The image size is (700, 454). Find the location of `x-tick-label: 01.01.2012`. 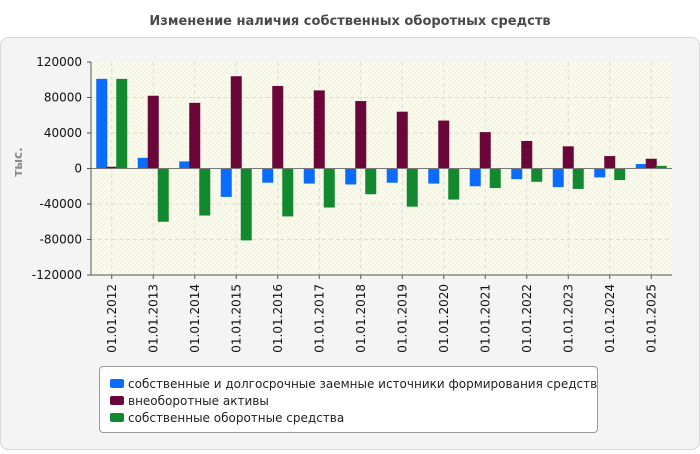

x-tick-label: 01.01.2012 is located at coordinates (112, 318).